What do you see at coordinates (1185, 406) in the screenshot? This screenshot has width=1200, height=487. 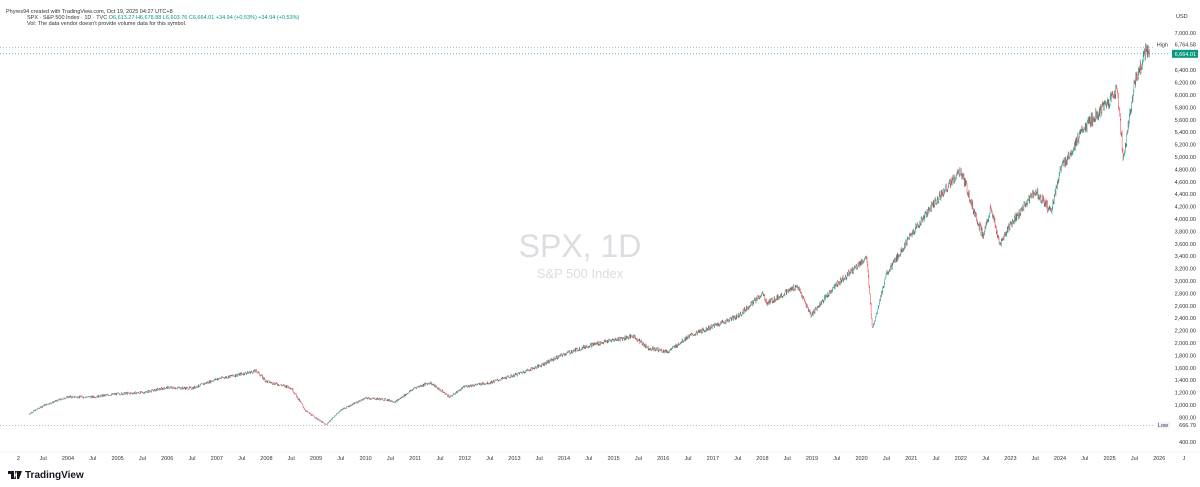 I see `y-tick-label: 1,000.00` at bounding box center [1185, 406].